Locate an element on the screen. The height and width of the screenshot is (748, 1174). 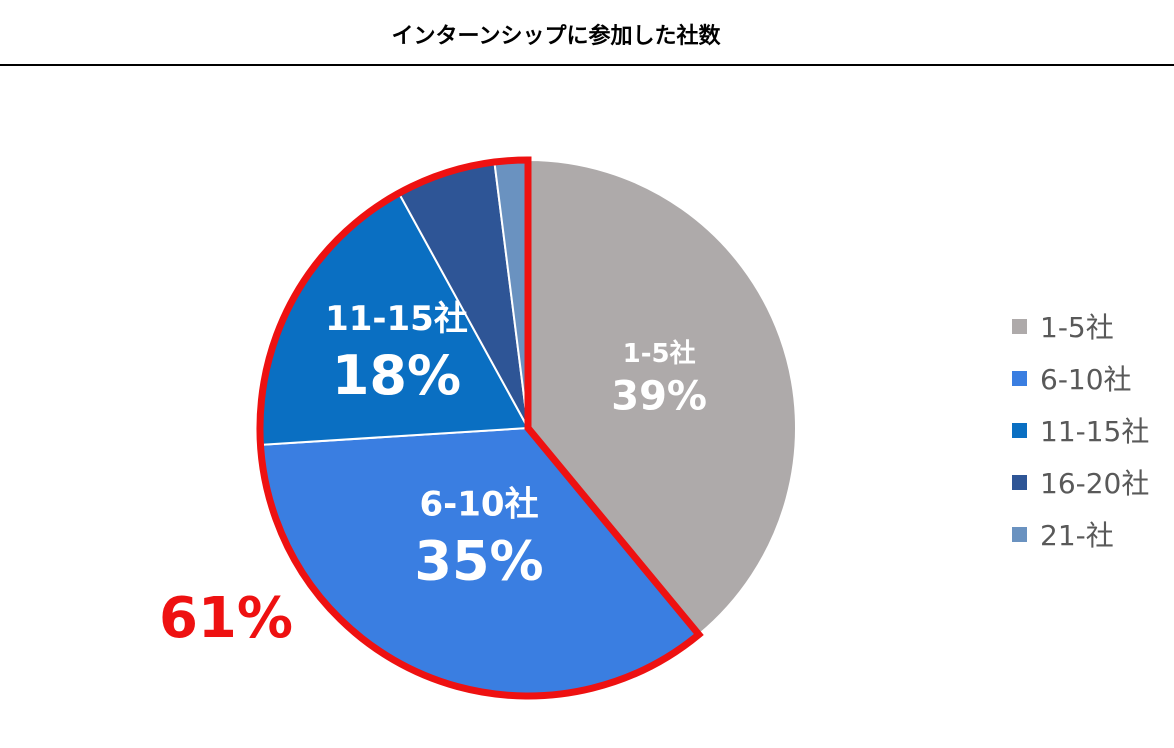
legend-item-11-15: 11-15社 is located at coordinates (1080, 430).